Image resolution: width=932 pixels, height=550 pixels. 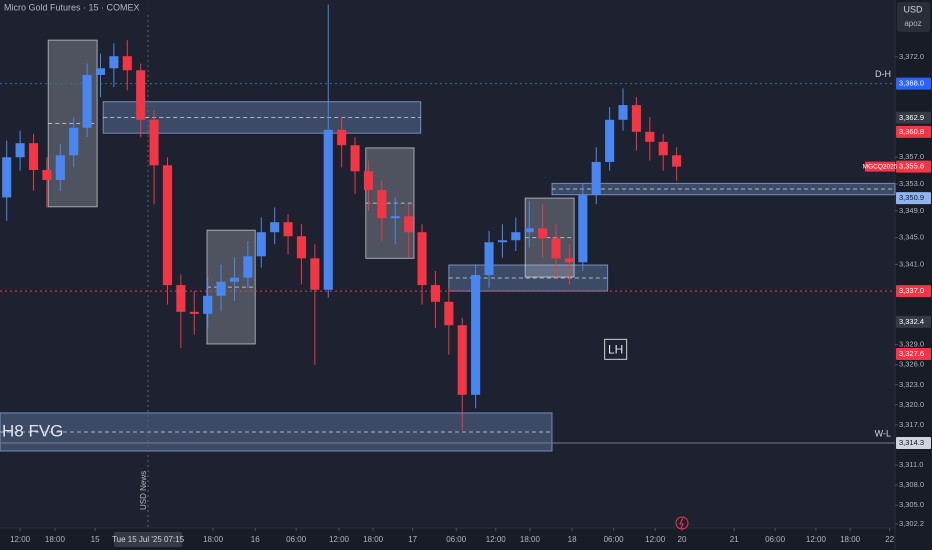 I want to click on y-tick-label: 3,345.0, so click(x=911, y=237).